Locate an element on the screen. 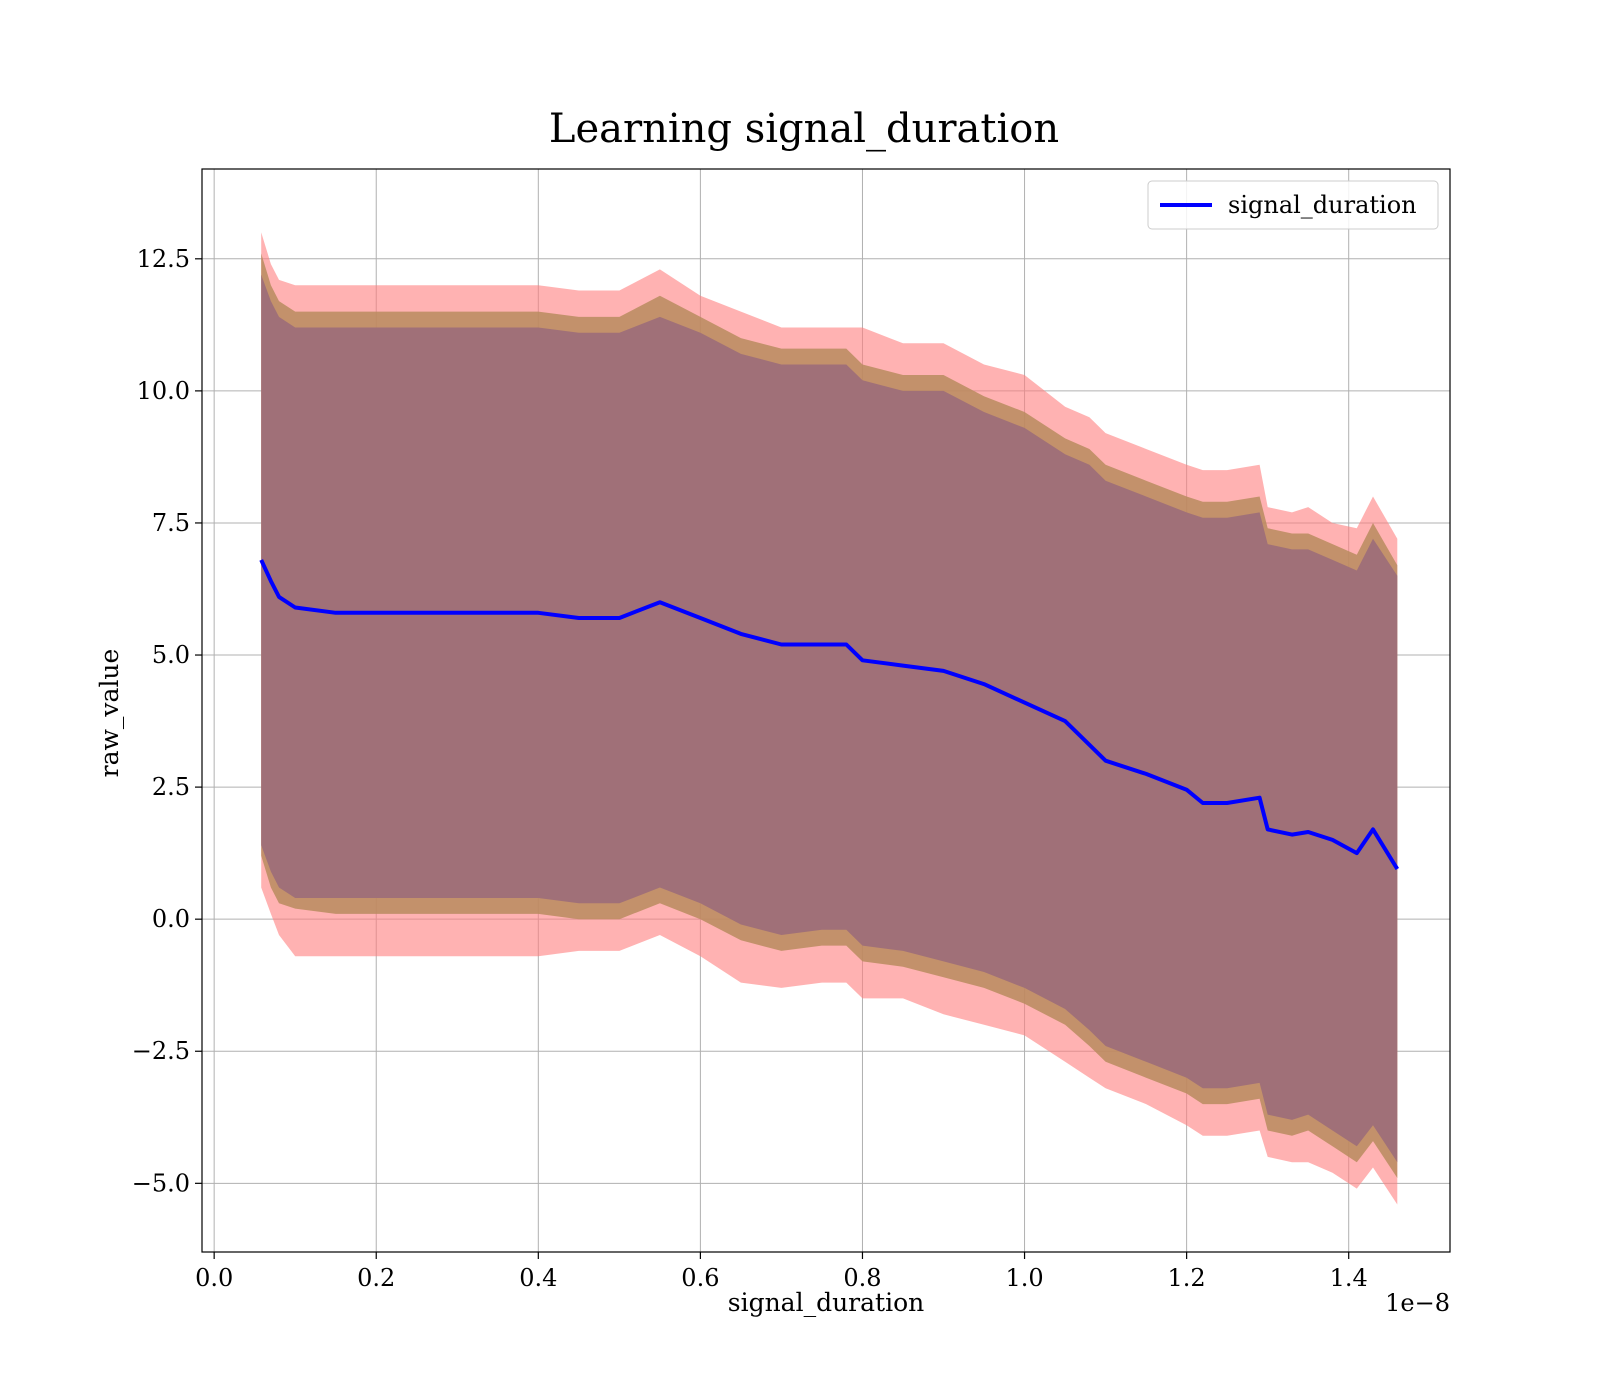  x-tick-label: 1.0 is located at coordinates (1024, 1278).